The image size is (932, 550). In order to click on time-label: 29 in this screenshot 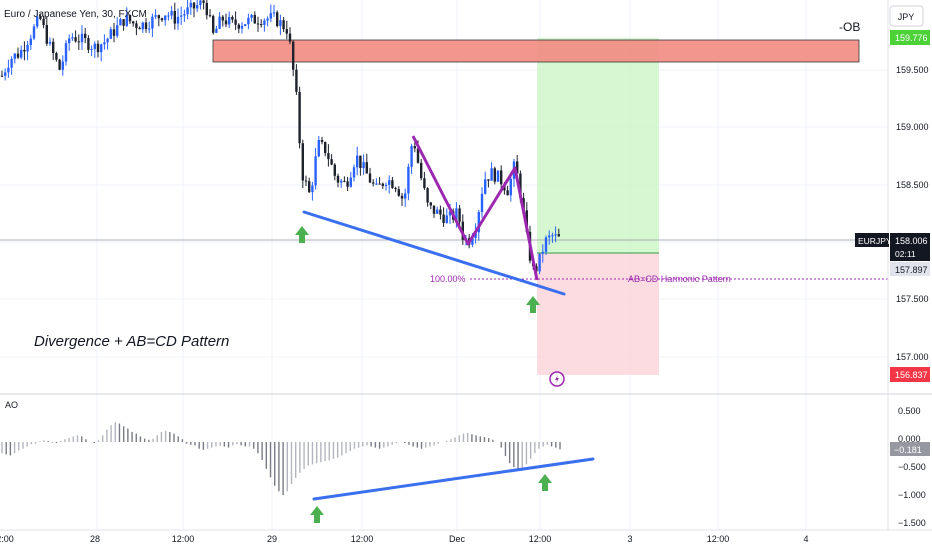, I will do `click(272, 539)`.